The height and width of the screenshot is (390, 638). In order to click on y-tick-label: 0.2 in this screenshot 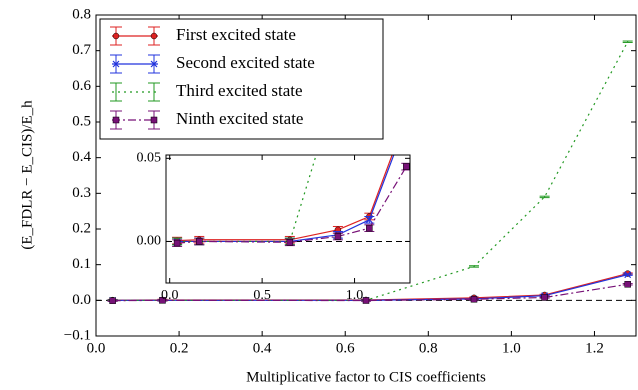, I will do `click(81, 228)`.